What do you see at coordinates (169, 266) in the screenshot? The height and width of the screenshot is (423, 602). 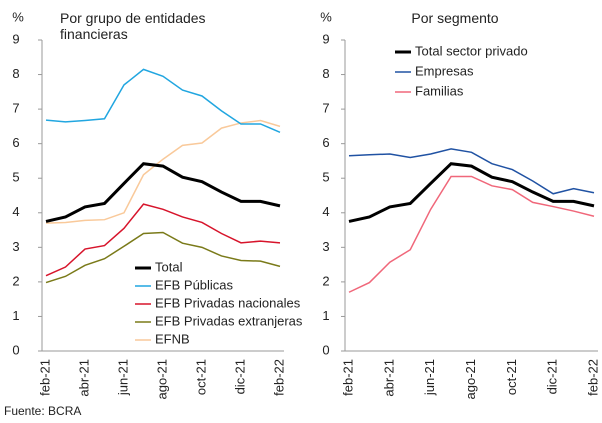 I see `legend-label: Total` at bounding box center [169, 266].